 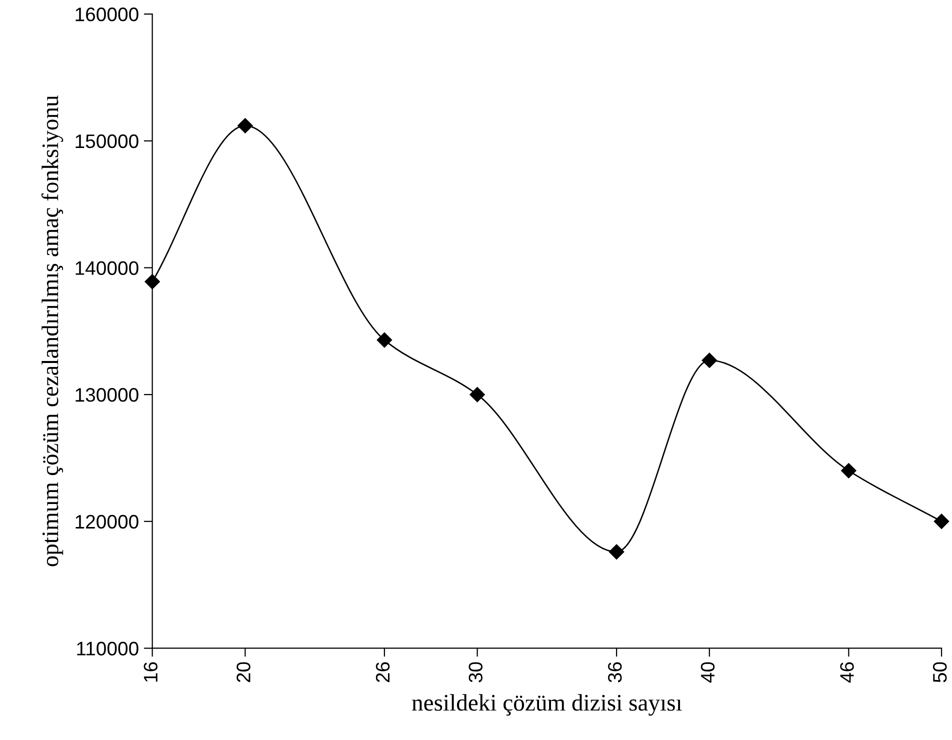 I want to click on y-tick-label: 130000, so click(x=107, y=395).